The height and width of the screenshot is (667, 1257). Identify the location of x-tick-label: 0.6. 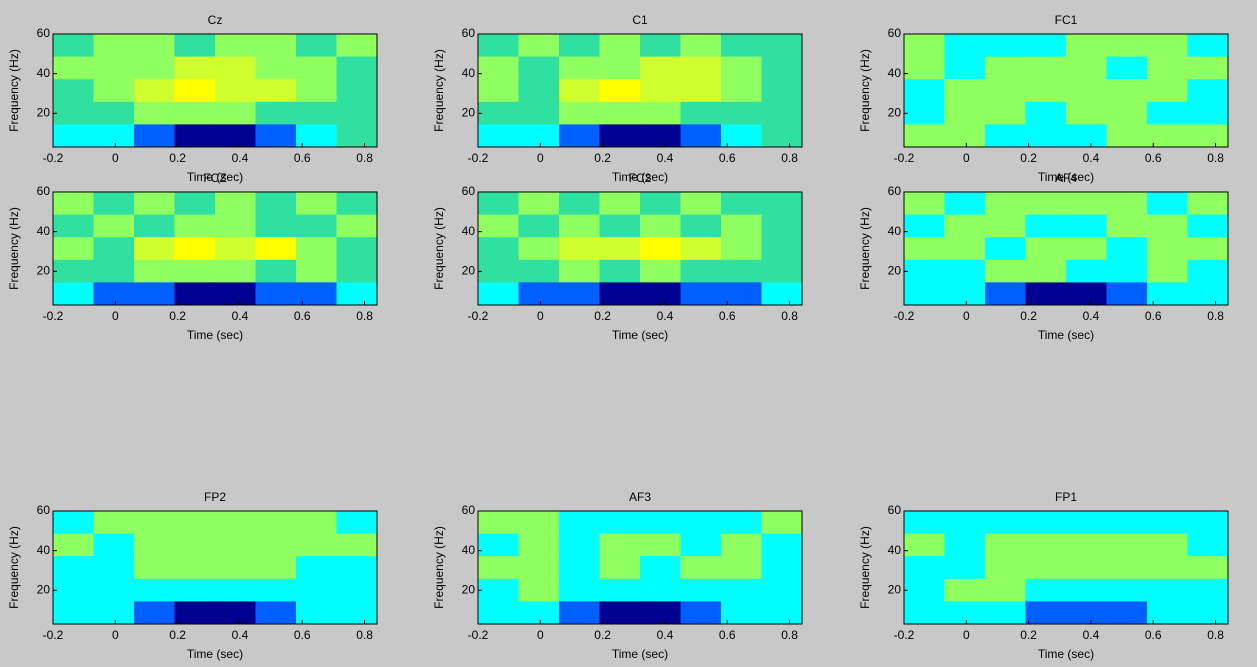
(1153, 316).